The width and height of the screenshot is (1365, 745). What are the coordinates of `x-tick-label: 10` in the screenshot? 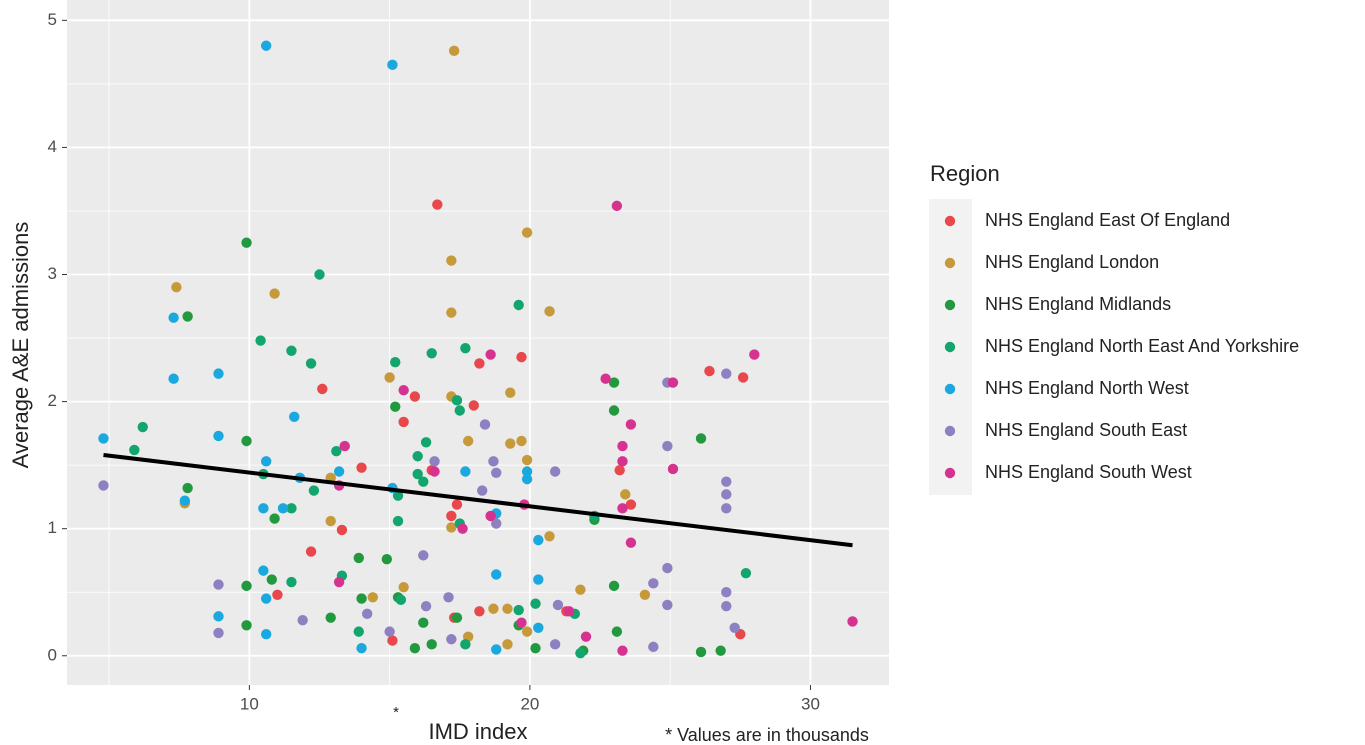 It's located at (249, 703).